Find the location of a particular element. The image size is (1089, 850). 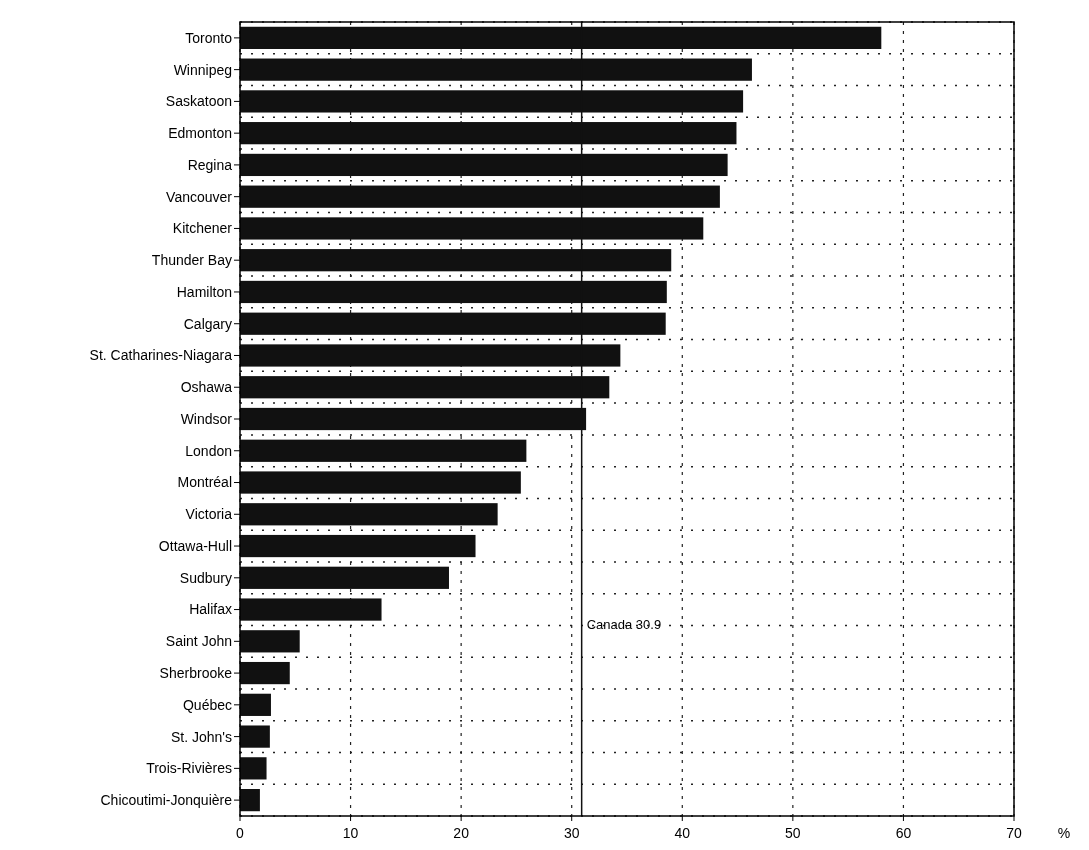

y-tick-label: Saskatoon is located at coordinates (198, 101).